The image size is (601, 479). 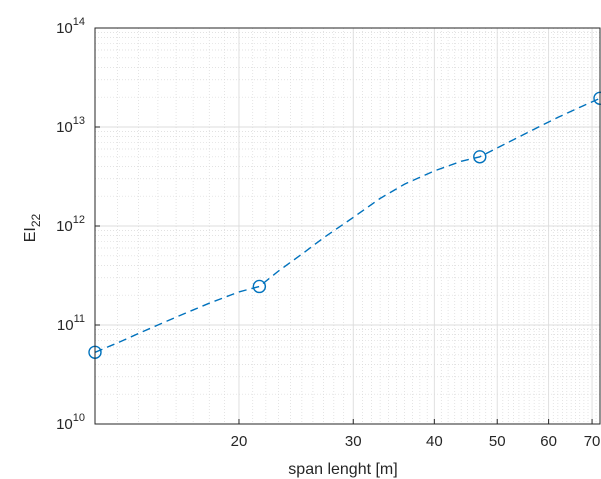 I want to click on x-tick-label: 40, so click(x=434, y=441).